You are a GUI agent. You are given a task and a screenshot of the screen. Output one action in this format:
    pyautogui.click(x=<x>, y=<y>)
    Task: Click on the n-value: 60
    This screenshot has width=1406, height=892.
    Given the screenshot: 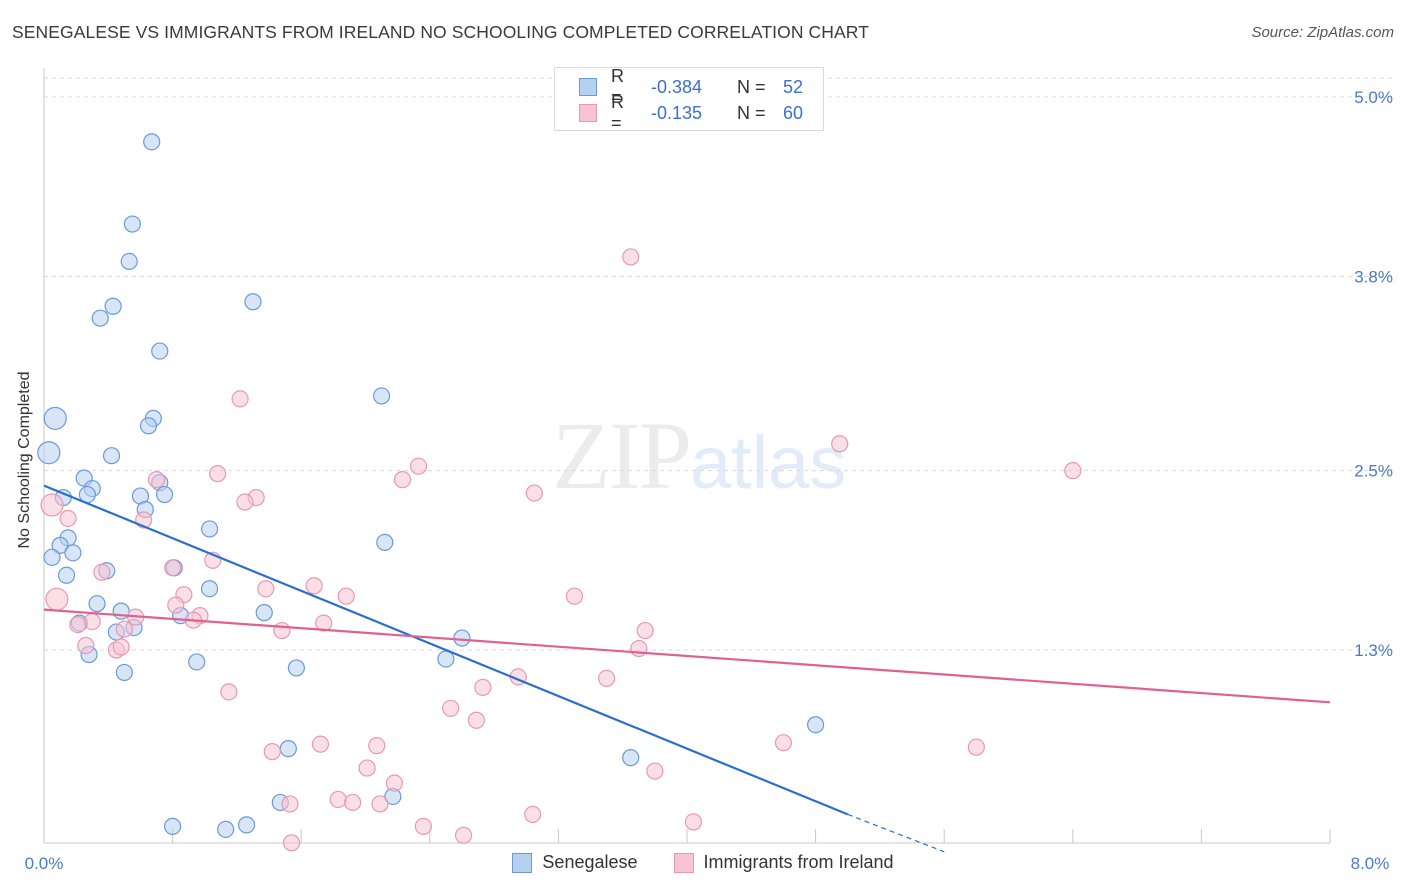 What is the action you would take?
    pyautogui.click(x=793, y=112)
    